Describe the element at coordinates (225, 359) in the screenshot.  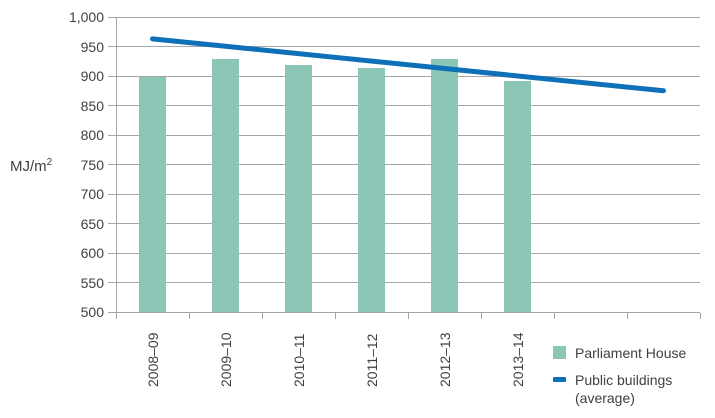
I see `x-axis-label: 2009–10` at that location.